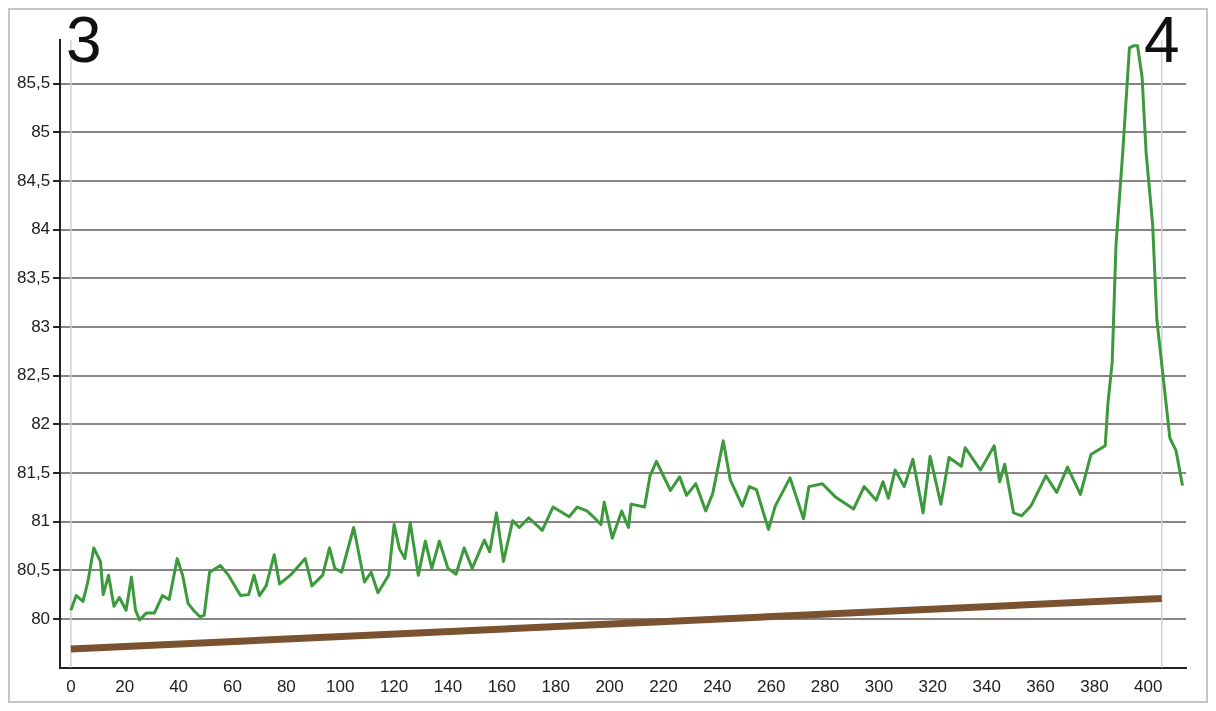 This screenshot has width=1216, height=711. Describe the element at coordinates (340, 687) in the screenshot. I see `x-tick-label: 100` at that location.